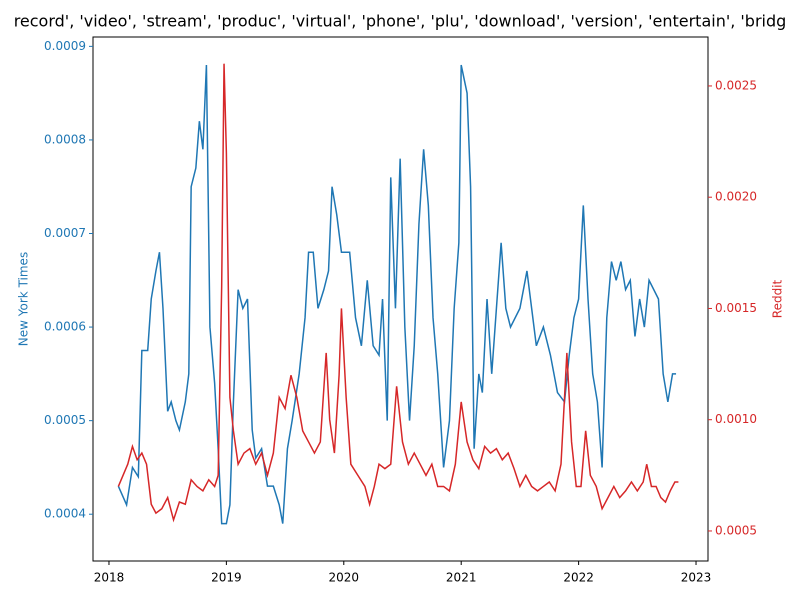 The image size is (800, 600). I want to click on y-tick-label: 0.0007, so click(65, 233).